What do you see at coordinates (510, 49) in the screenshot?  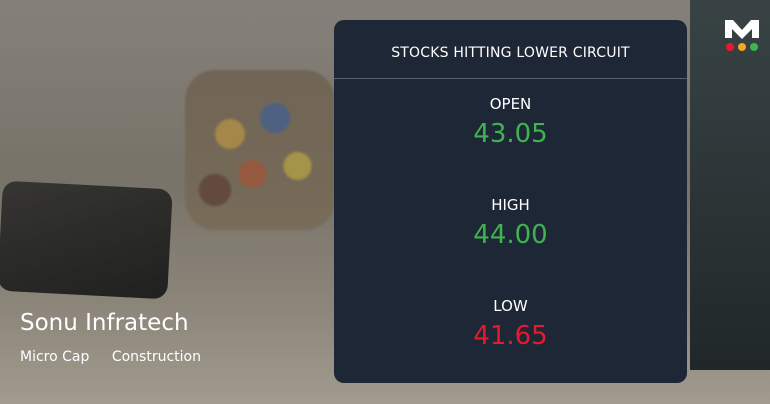 I see `card-title: STOCKS HITTING LOWER CIRCUIT` at bounding box center [510, 49].